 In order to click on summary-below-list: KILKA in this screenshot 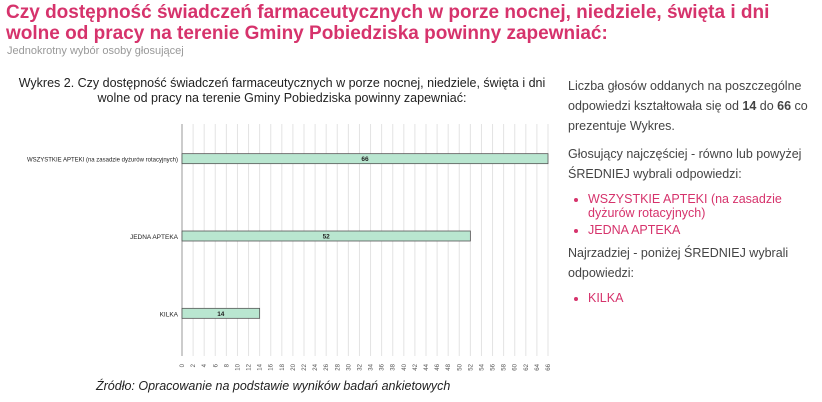, I will do `click(690, 298)`.